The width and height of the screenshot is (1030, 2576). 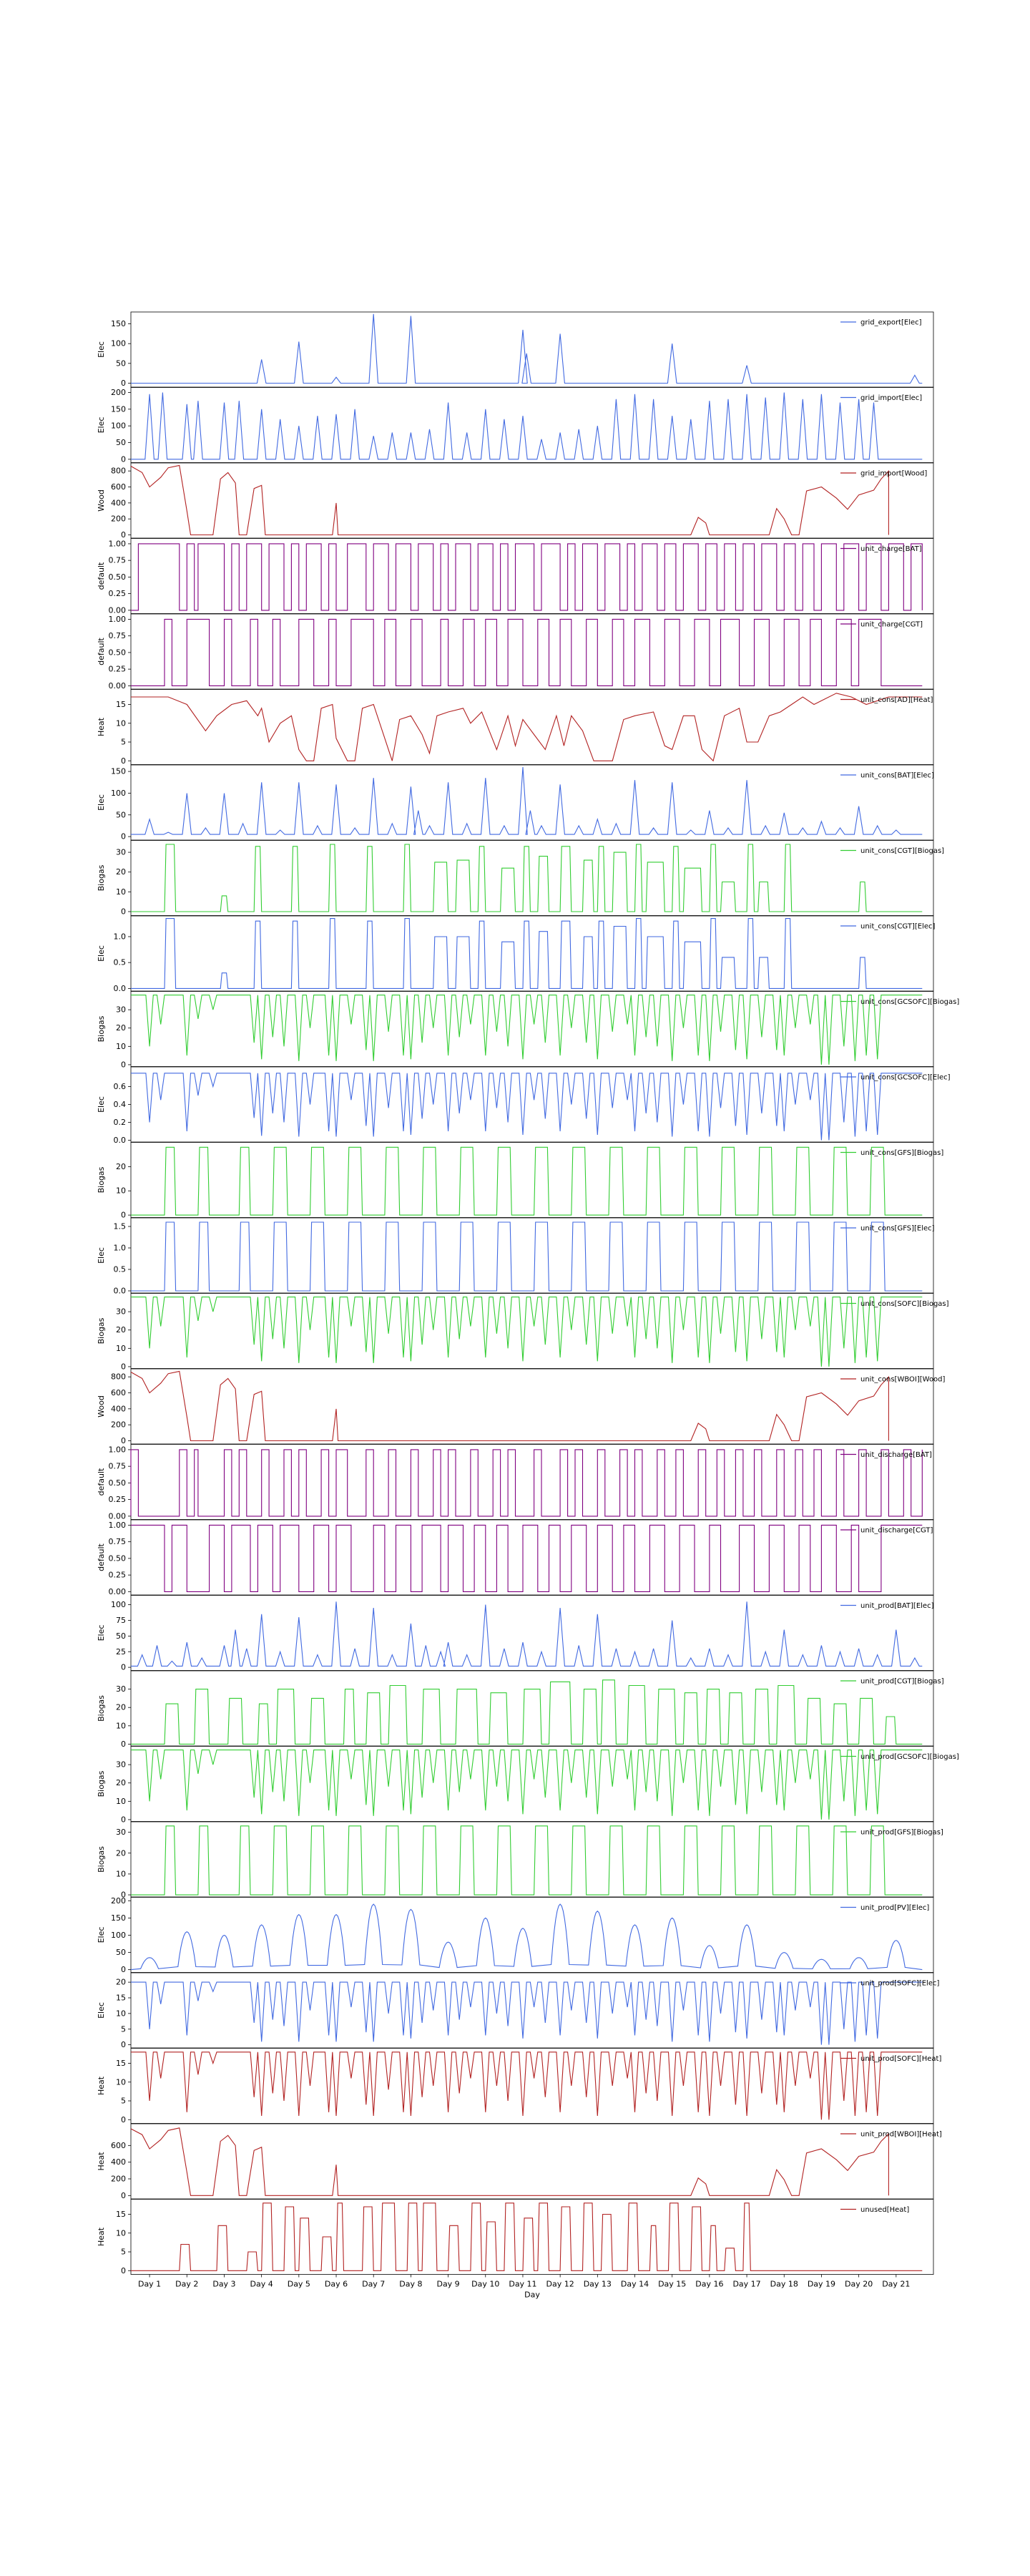 What do you see at coordinates (896, 1531) in the screenshot?
I see `legend-label: unit_discharge[CGT]` at bounding box center [896, 1531].